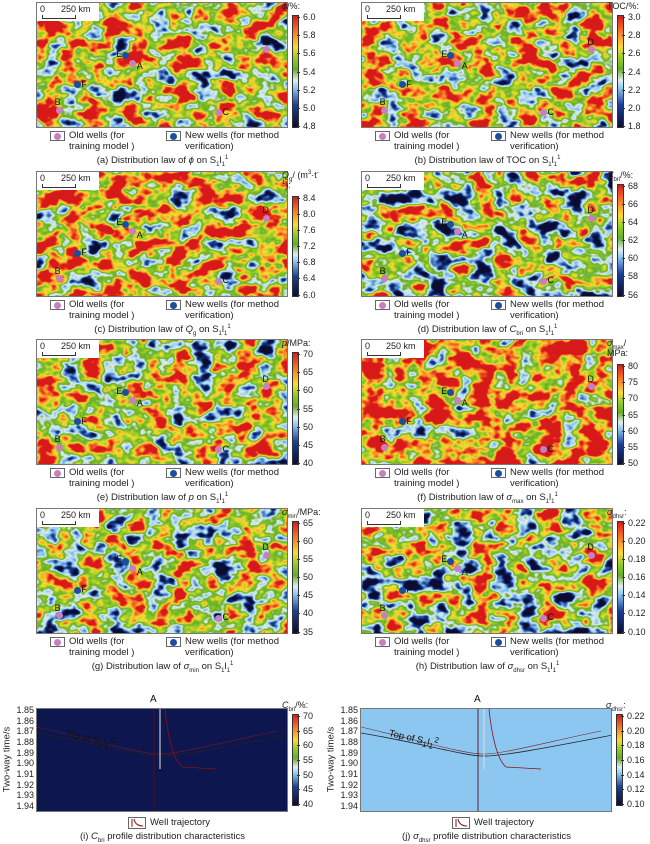 This screenshot has width=650, height=844. Describe the element at coordinates (299, 343) in the screenshot. I see `text-run: /MPa:` at that location.